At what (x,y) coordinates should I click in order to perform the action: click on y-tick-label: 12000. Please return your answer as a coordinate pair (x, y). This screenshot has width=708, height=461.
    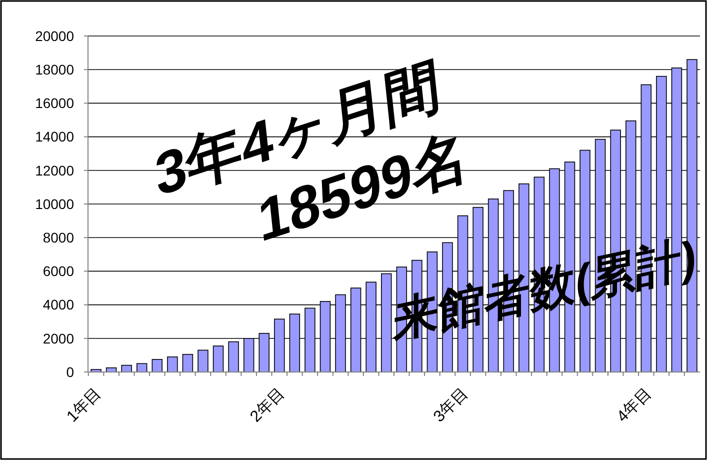
    Looking at the image, I should click on (54, 170).